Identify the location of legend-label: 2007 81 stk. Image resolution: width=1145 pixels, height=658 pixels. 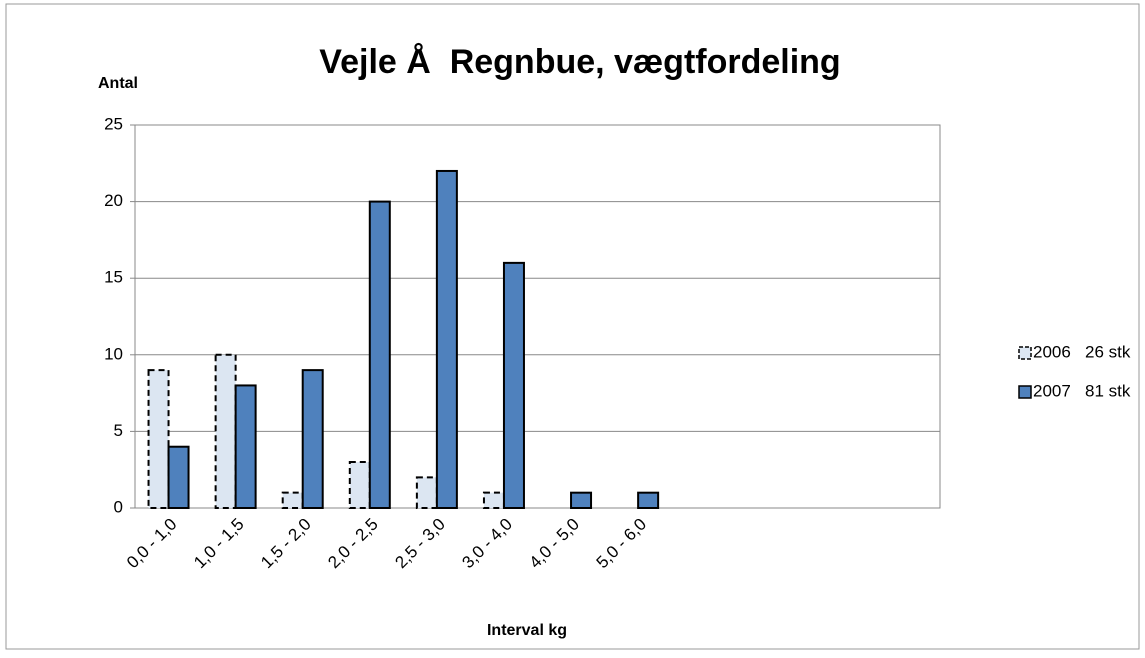
(1082, 390).